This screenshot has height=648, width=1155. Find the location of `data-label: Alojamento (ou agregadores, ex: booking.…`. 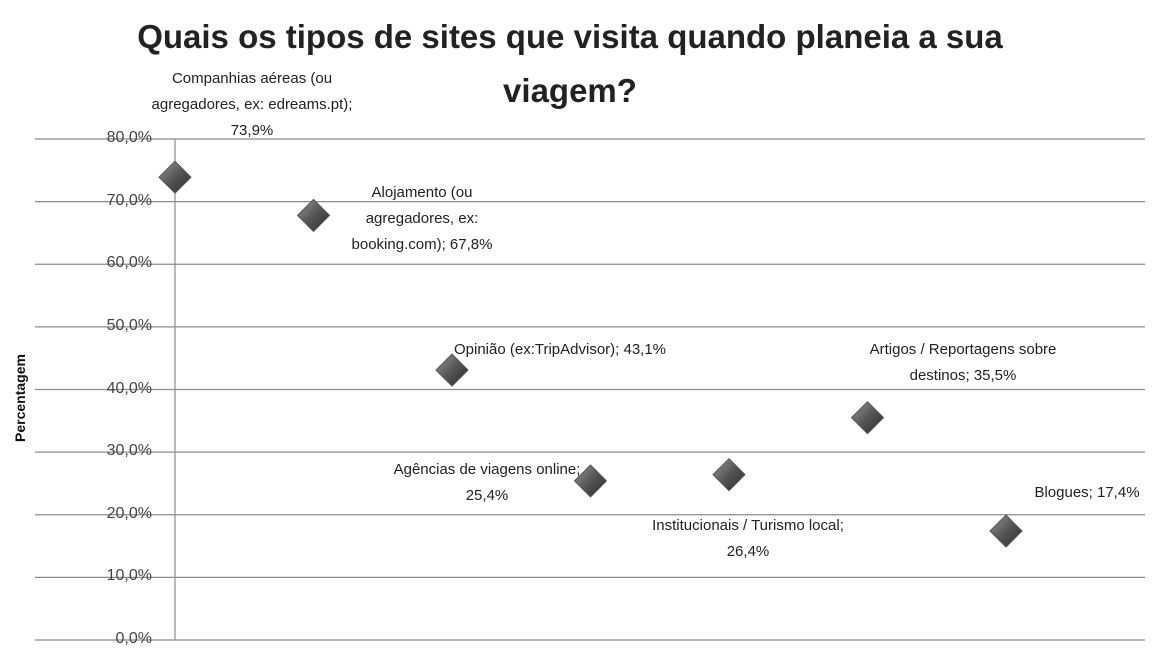

data-label: Alojamento (ou agregadores, ex: booking.… is located at coordinates (422, 218).